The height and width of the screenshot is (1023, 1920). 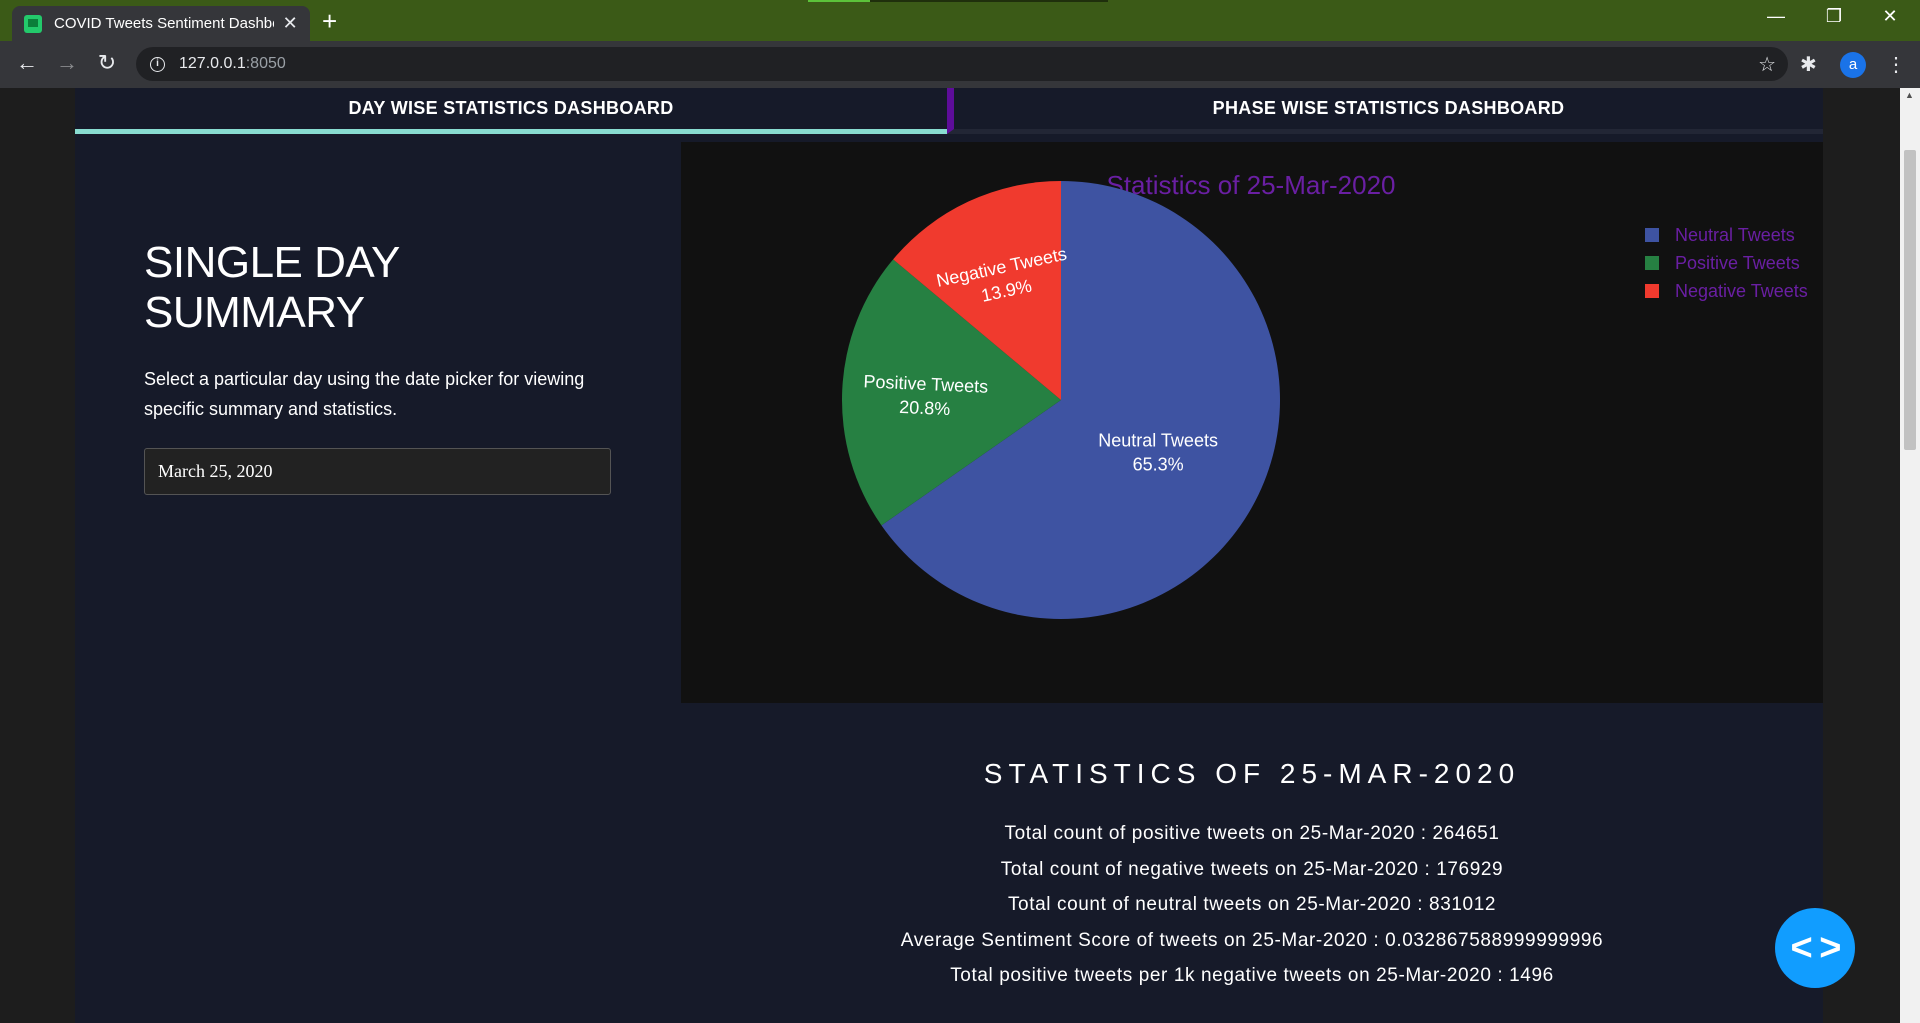 What do you see at coordinates (1158, 453) in the screenshot?
I see `pie-label-neutral-tweets: Neutral Tweets 65.3%` at bounding box center [1158, 453].